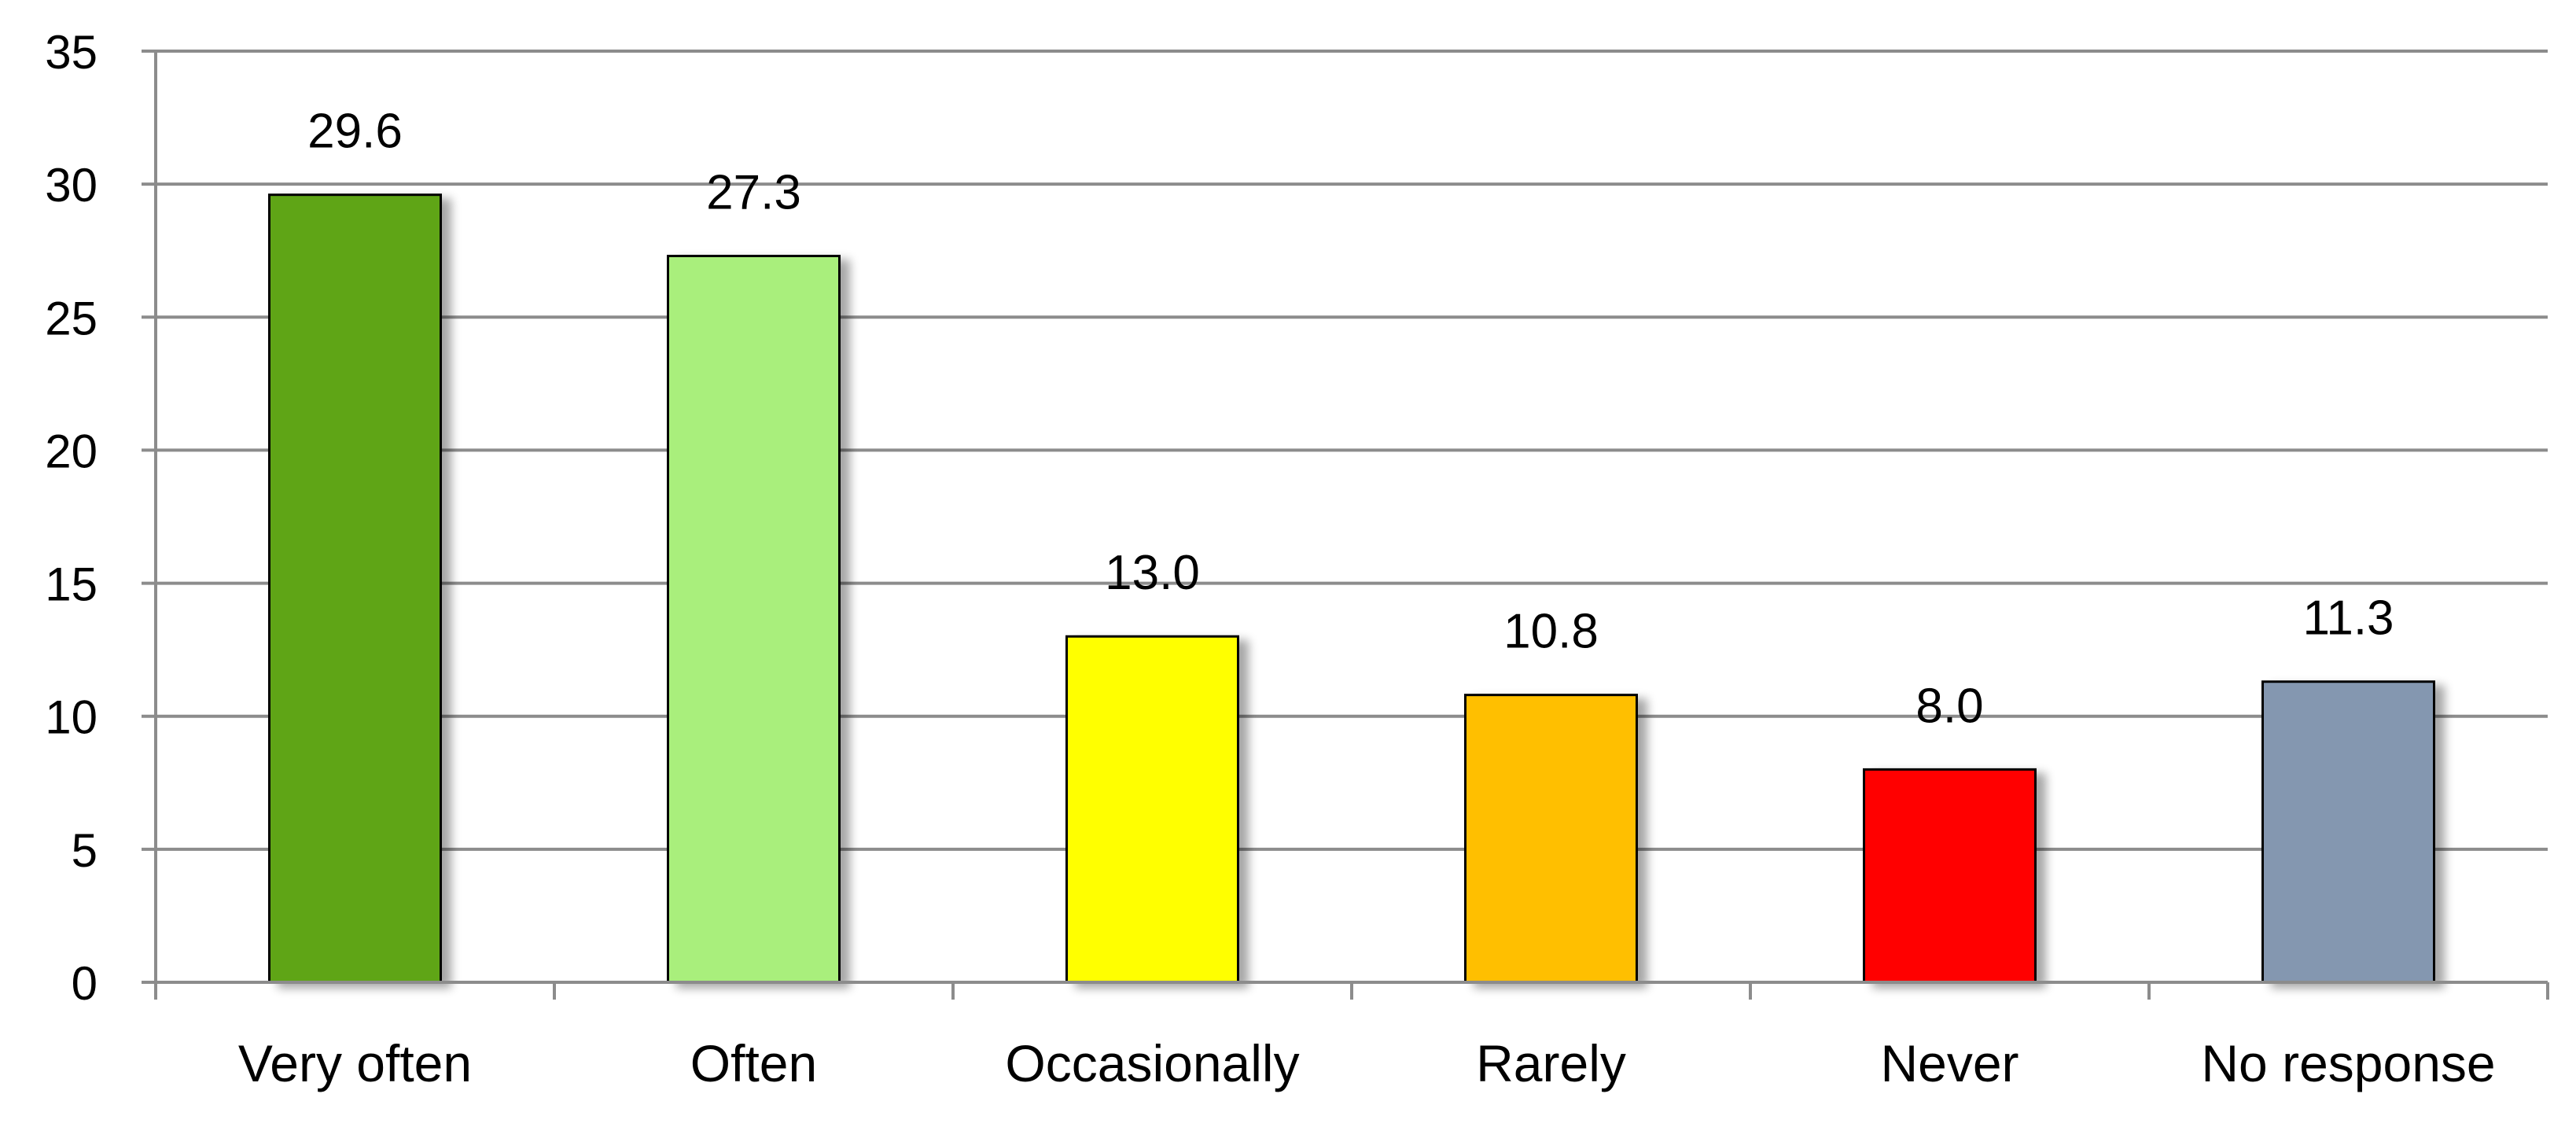  Describe the element at coordinates (1551, 839) in the screenshot. I see `bar-rarely` at that location.